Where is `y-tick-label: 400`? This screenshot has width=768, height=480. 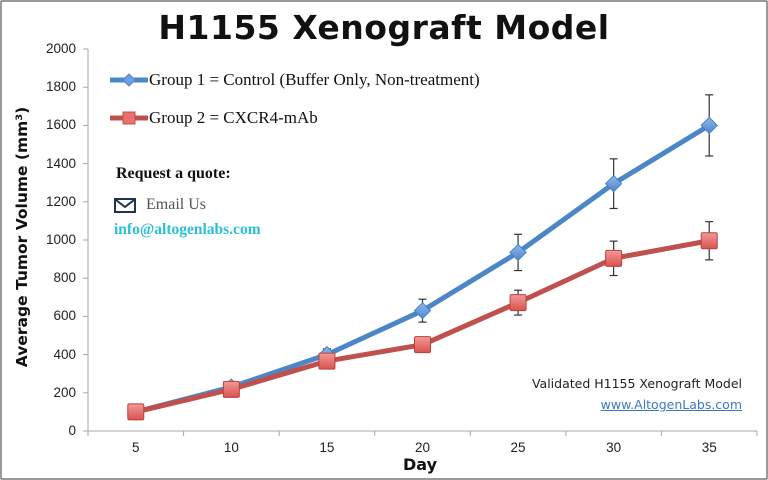 y-tick-label: 400 is located at coordinates (64, 354).